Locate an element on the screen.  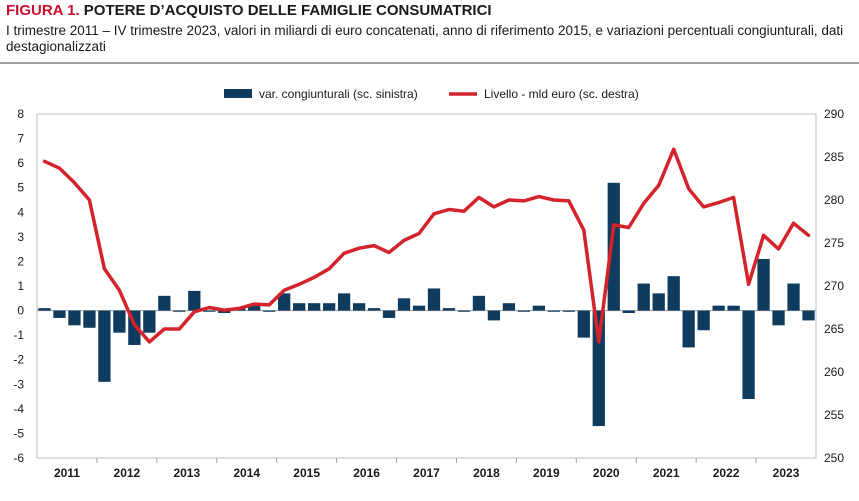
left-axis-tick-label: -3 is located at coordinates (18, 384).